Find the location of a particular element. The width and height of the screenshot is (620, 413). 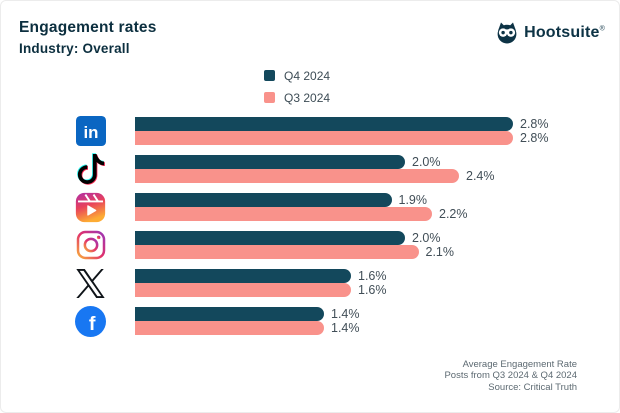

bar-q4-tiktok is located at coordinates (270, 162).